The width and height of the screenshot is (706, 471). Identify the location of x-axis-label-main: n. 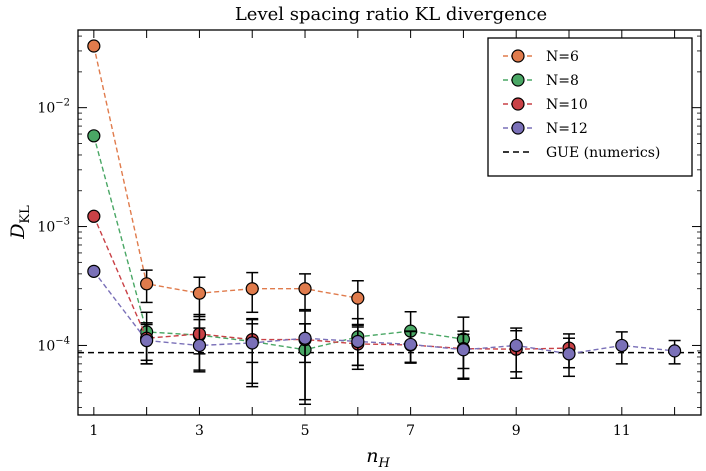
(372, 456).